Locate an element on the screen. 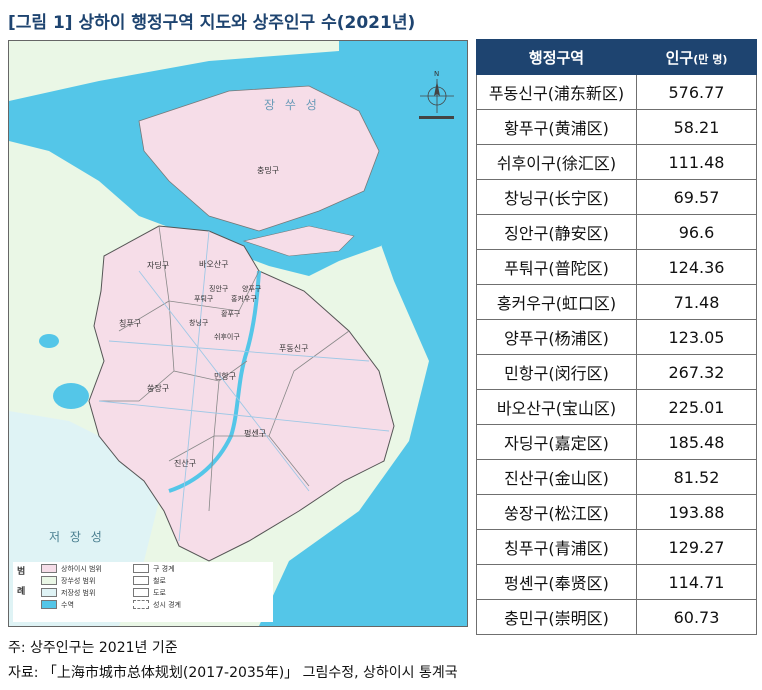 This screenshot has width=762, height=690. table-row: 쉬후이구(徐汇区) 111.48 is located at coordinates (616, 162).